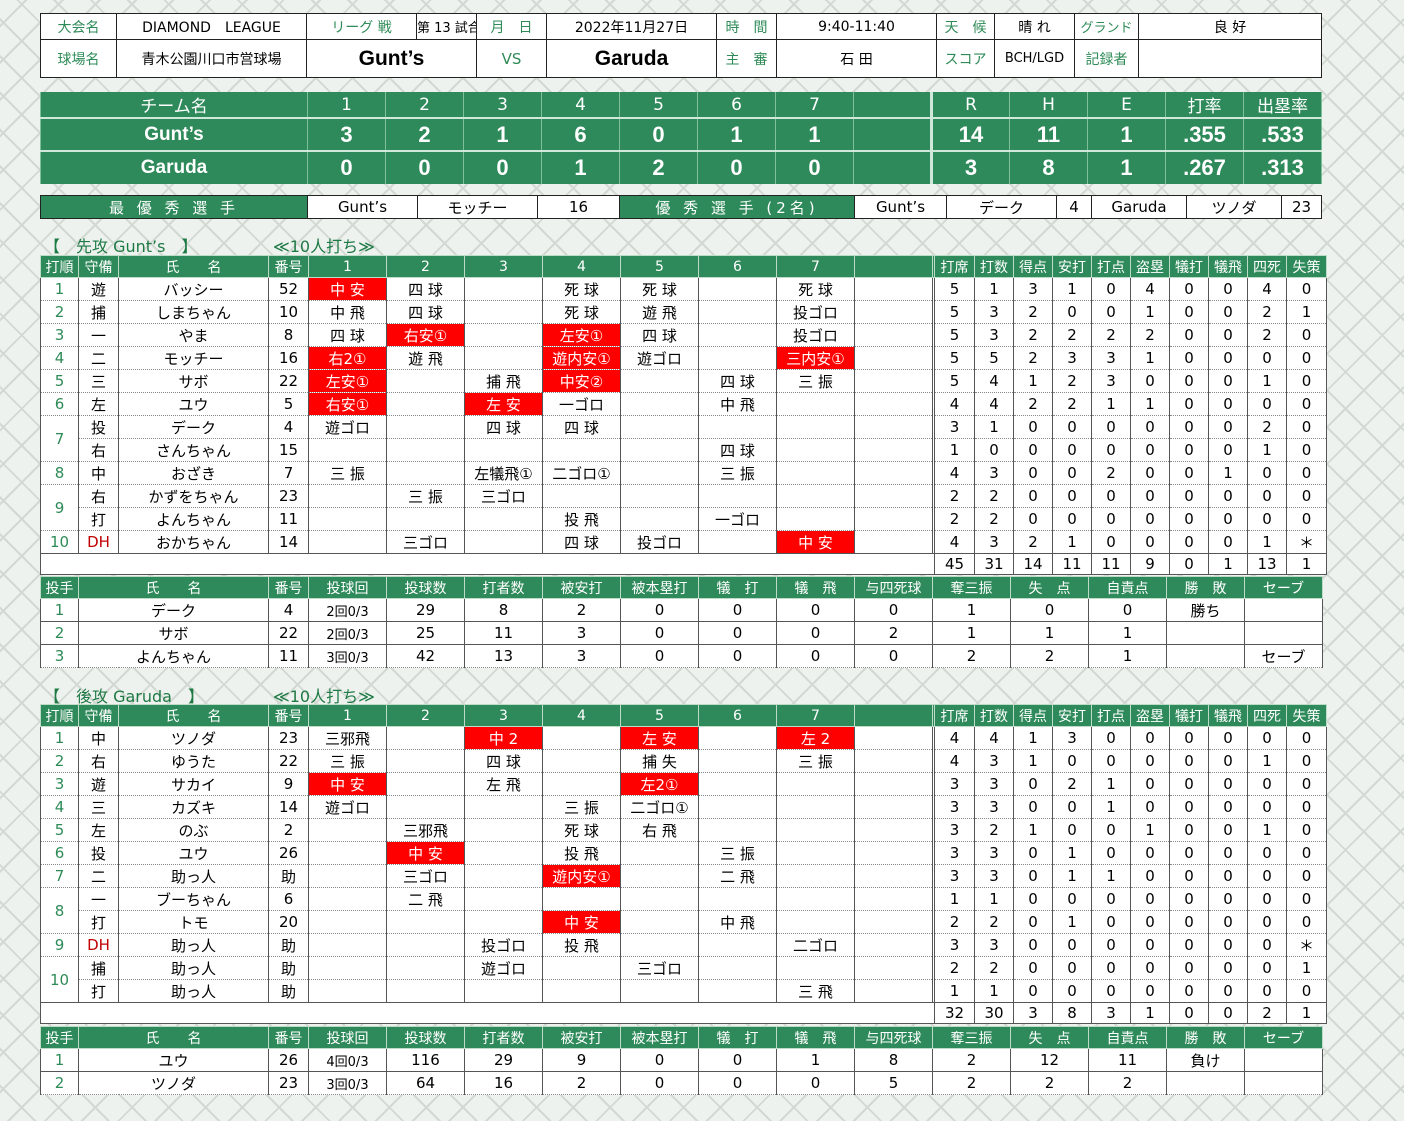 The width and height of the screenshot is (1404, 1121). What do you see at coordinates (425, 899) in the screenshot?
I see `at-bat-result: 二 飛` at bounding box center [425, 899].